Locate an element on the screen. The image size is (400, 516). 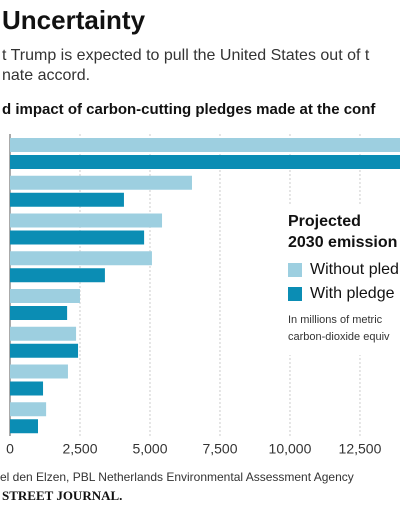
title: Uncertainty is located at coordinates (74, 20).